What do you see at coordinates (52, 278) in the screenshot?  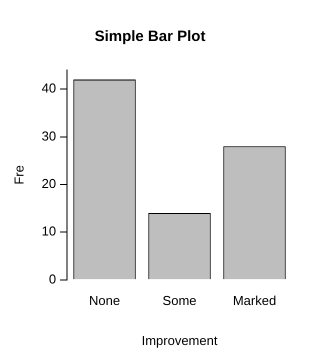 I see `y-tick-label: 0` at bounding box center [52, 278].